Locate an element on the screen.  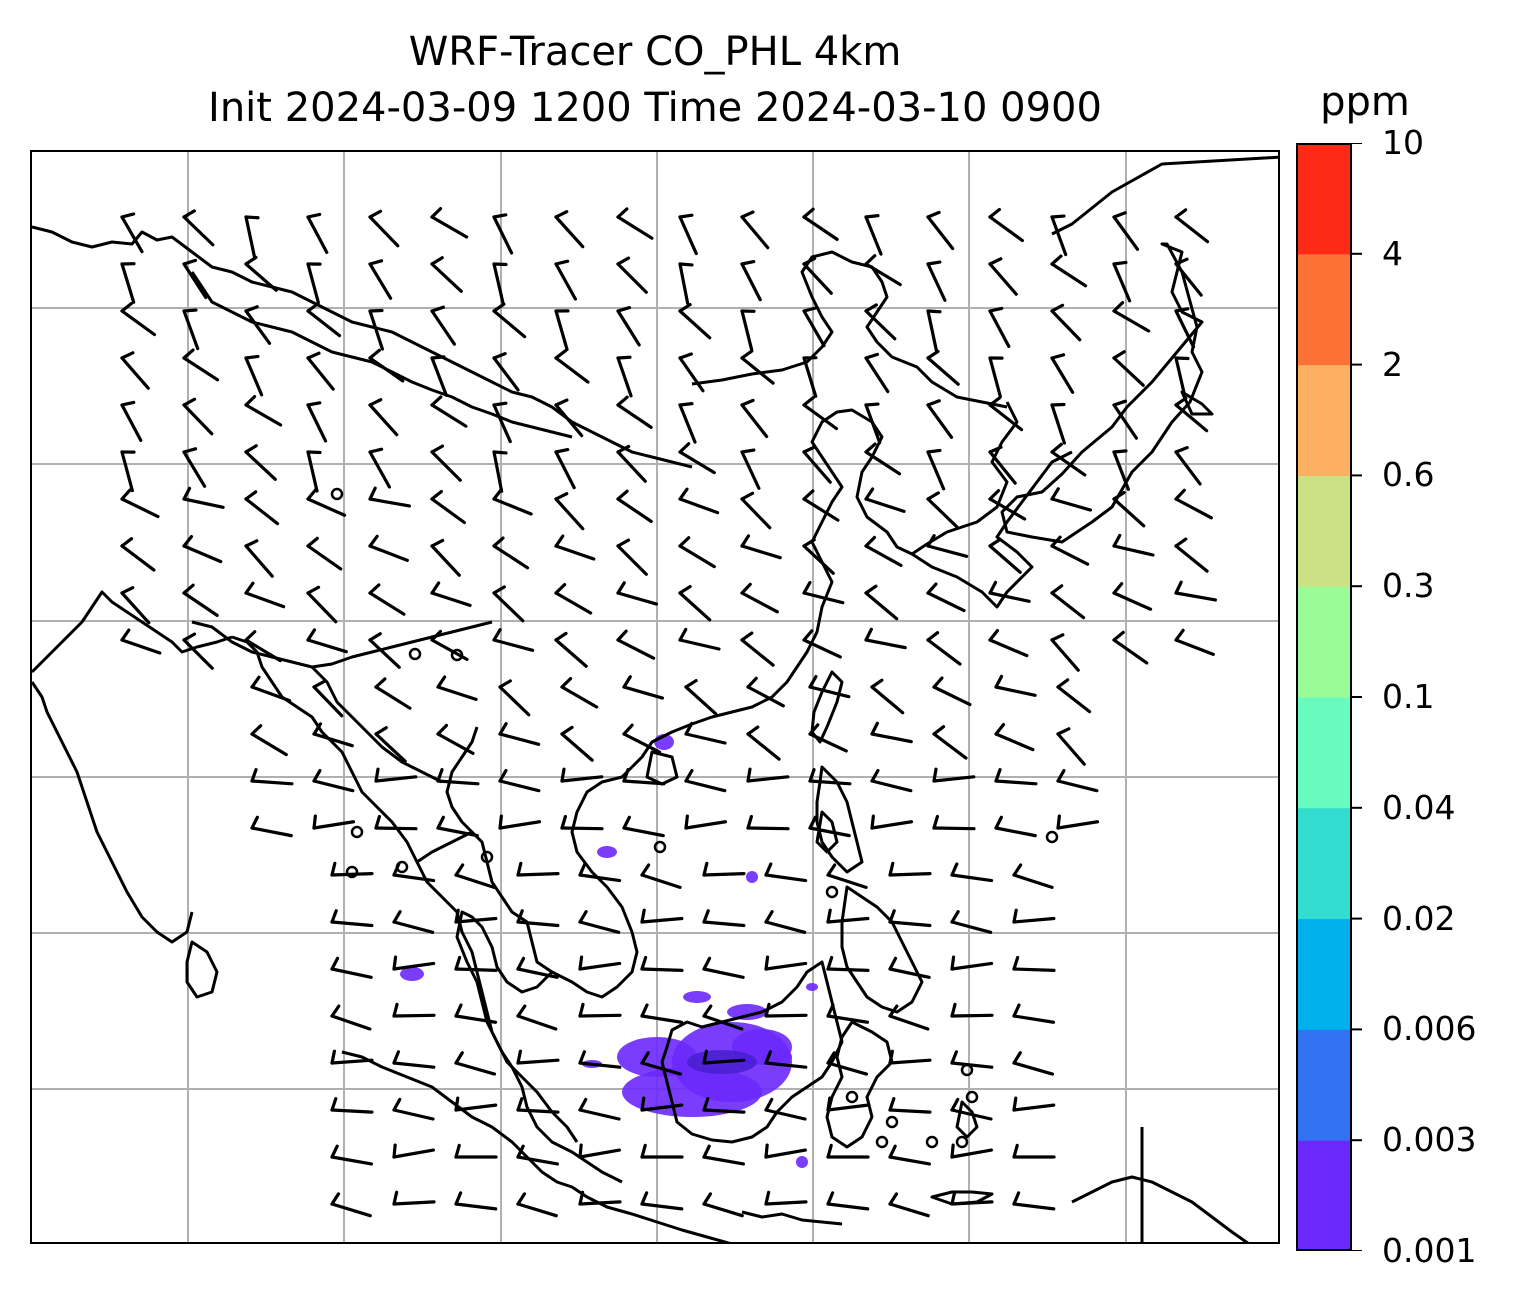
coastline-luzon is located at coordinates (839, 819).